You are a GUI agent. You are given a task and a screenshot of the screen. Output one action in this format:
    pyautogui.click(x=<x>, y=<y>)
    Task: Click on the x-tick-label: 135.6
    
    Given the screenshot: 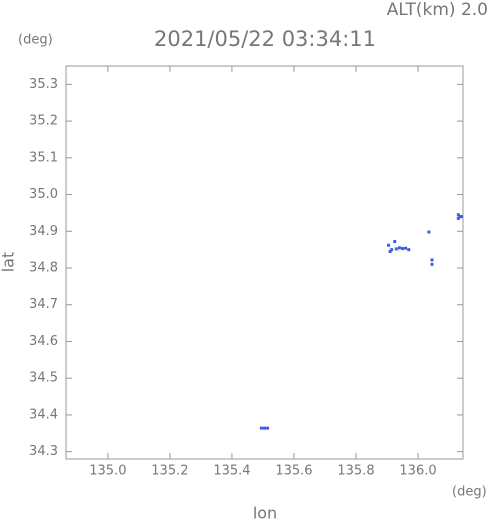 What is the action you would take?
    pyautogui.click(x=293, y=471)
    